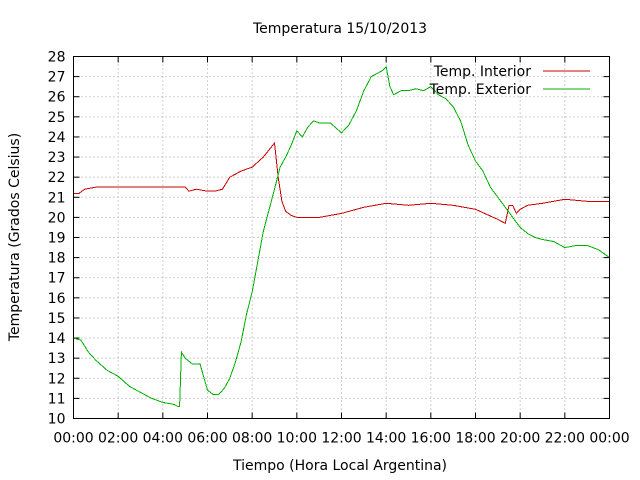 The height and width of the screenshot is (480, 640). Describe the element at coordinates (520, 439) in the screenshot. I see `x-tick-label: 20:00` at that location.